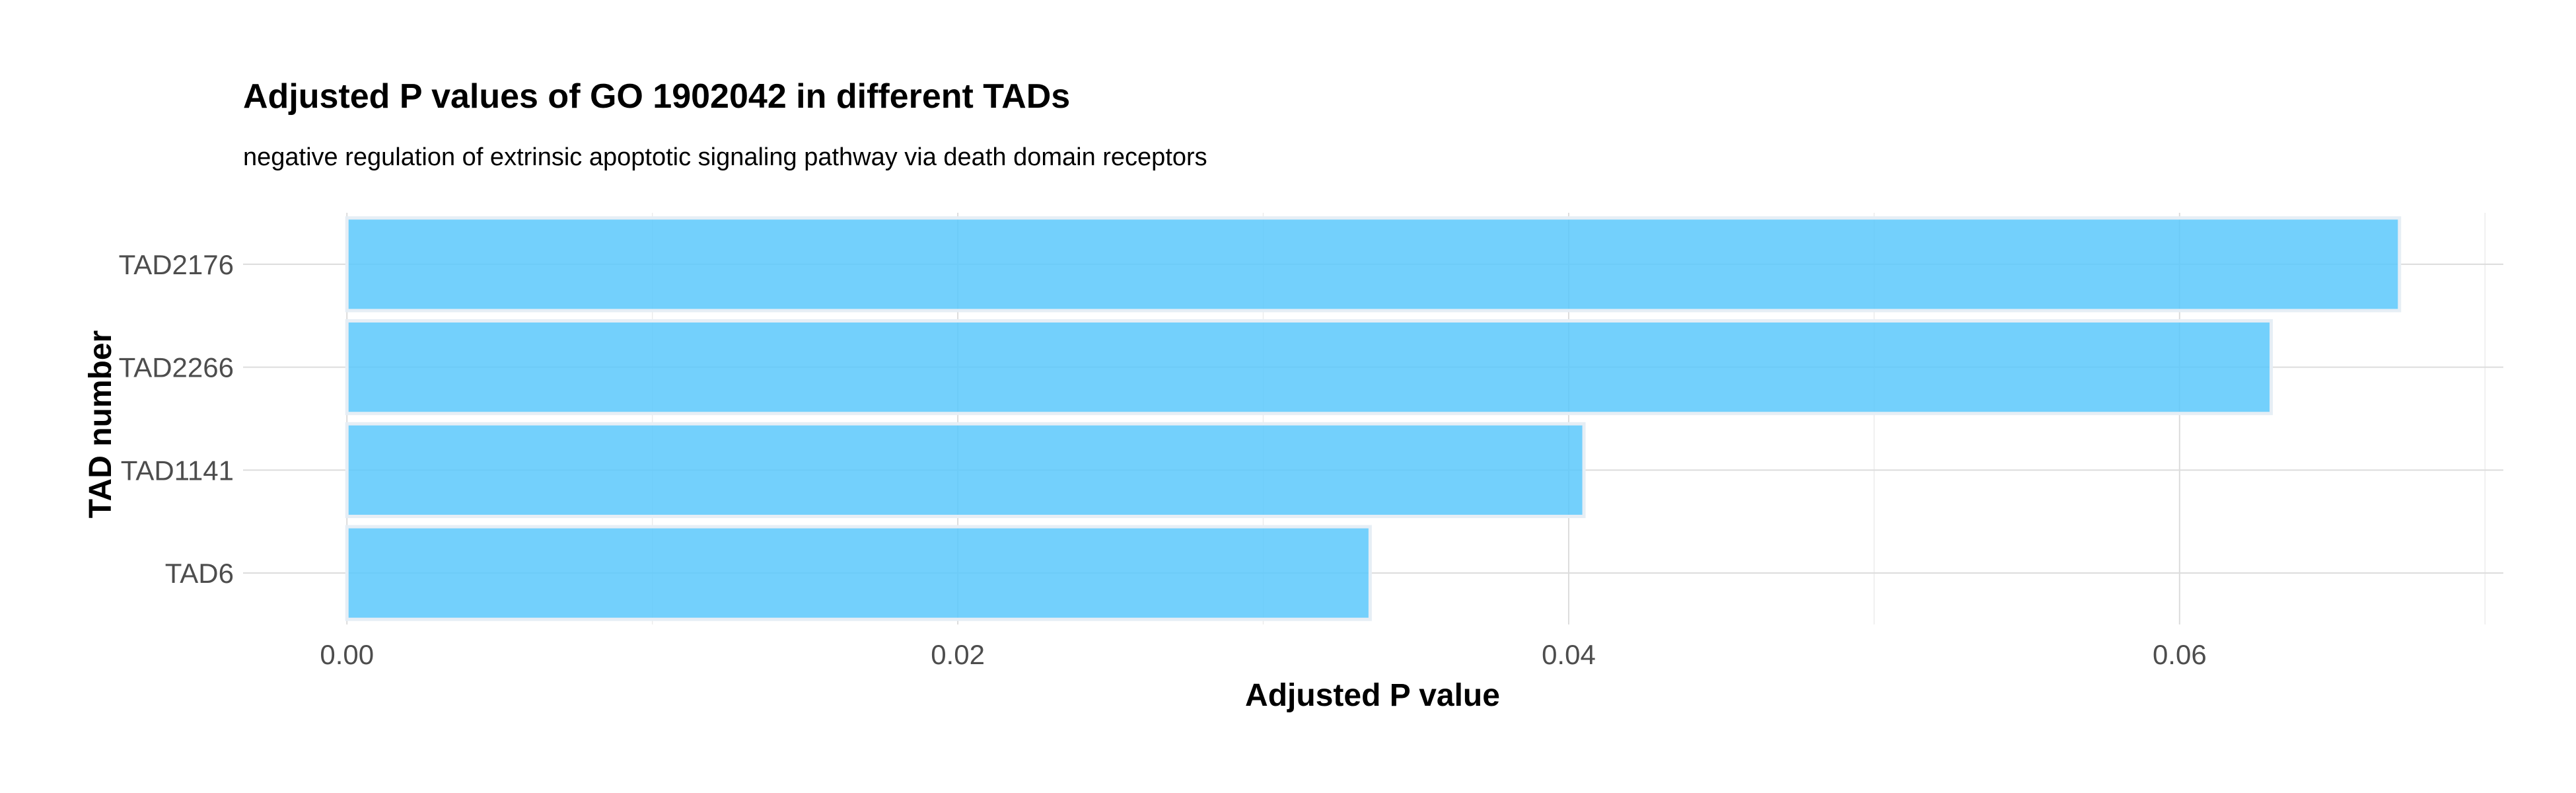  Describe the element at coordinates (2180, 654) in the screenshot. I see `x-tick-label: 0.06` at that location.